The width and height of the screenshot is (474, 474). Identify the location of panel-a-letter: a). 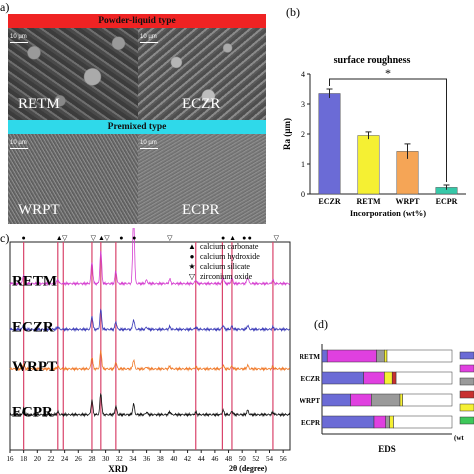
(5, 7).